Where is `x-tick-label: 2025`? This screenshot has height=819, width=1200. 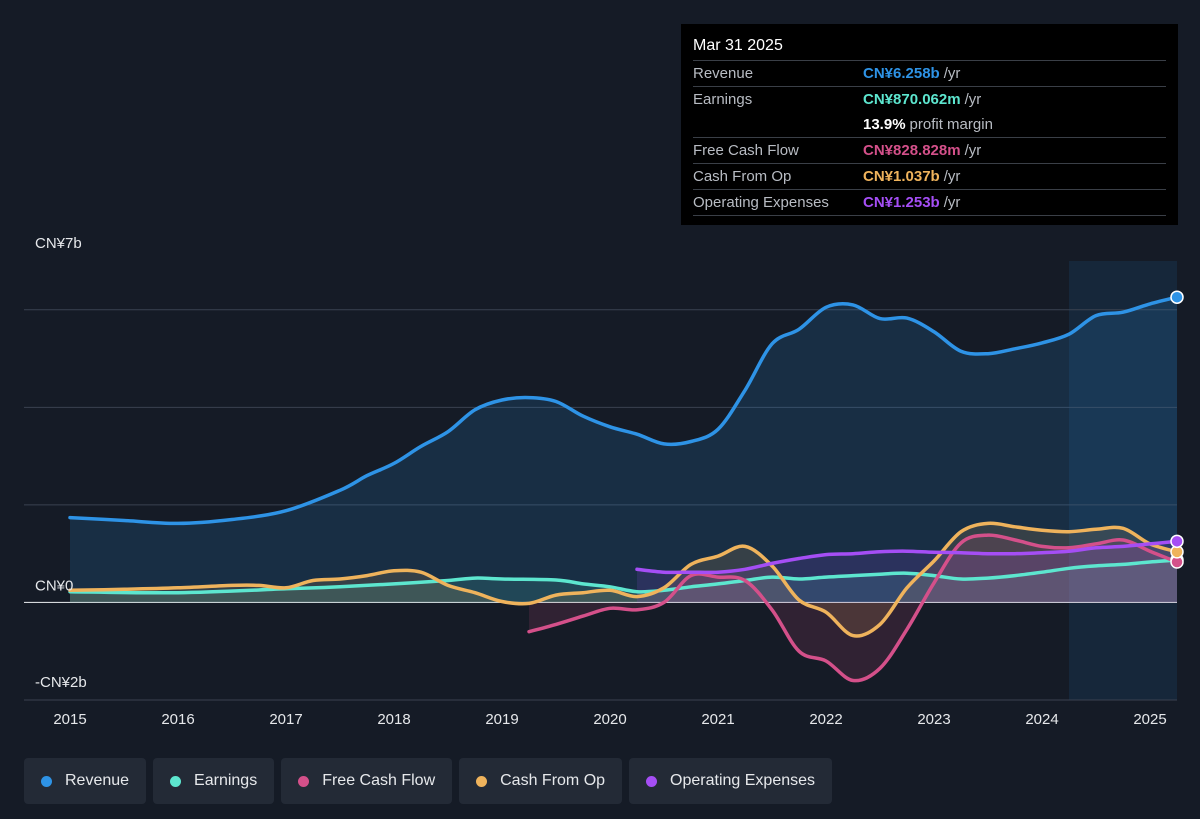
x-tick-label: 2025 is located at coordinates (1149, 719).